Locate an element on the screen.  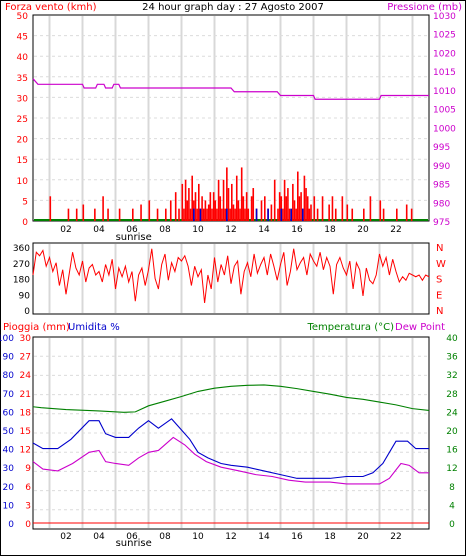
compass-label: S is located at coordinates (439, 280).